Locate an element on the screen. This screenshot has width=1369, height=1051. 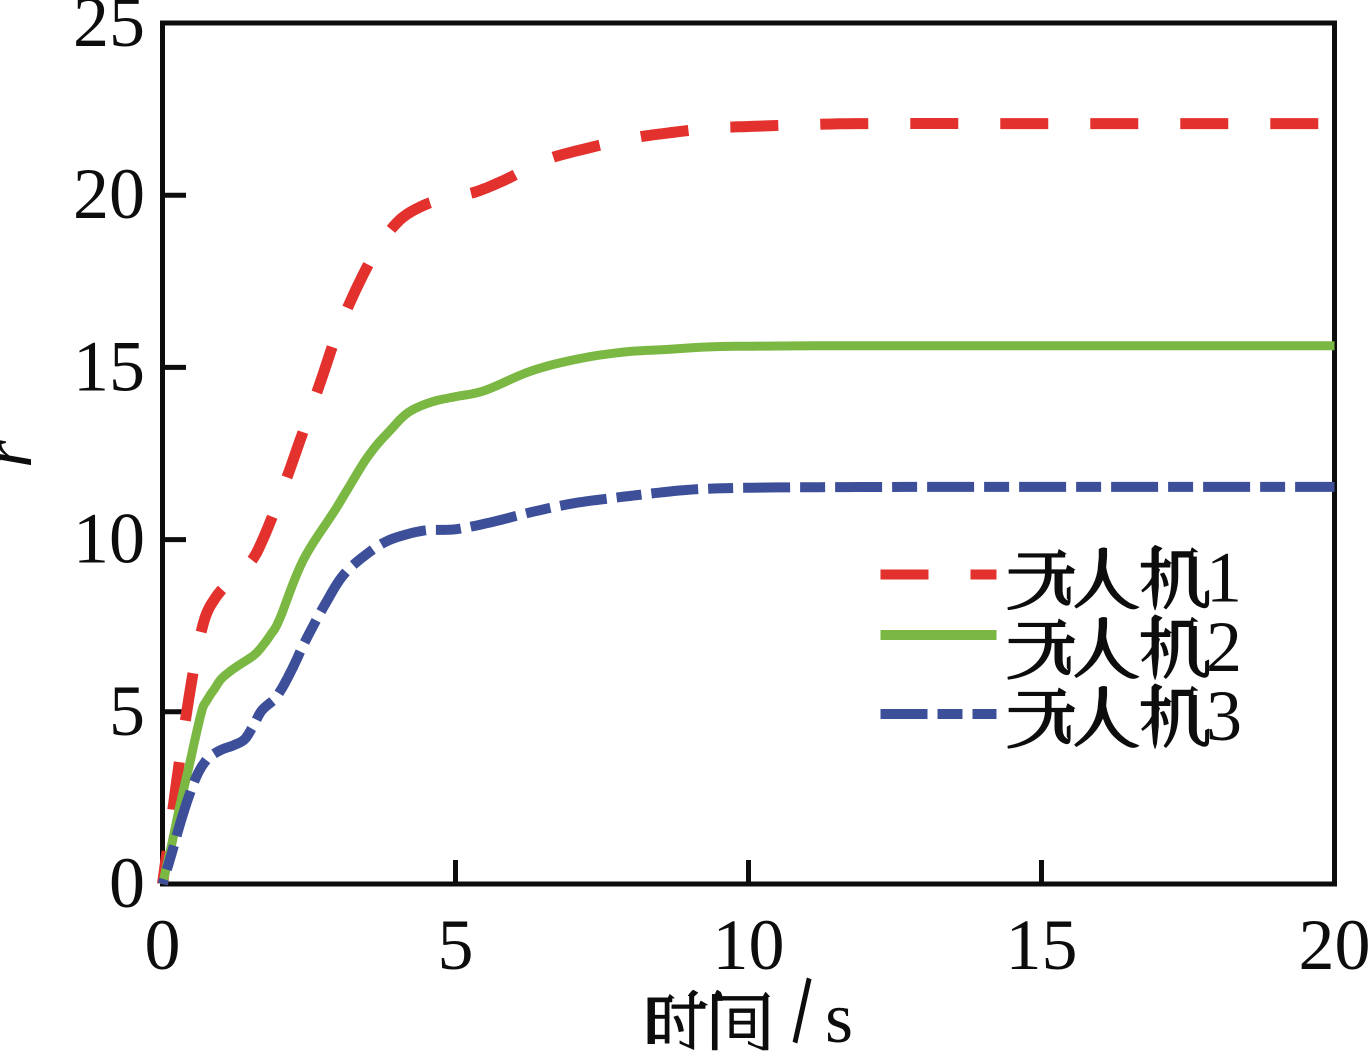
svg-text: r is located at coordinates (23, 453).